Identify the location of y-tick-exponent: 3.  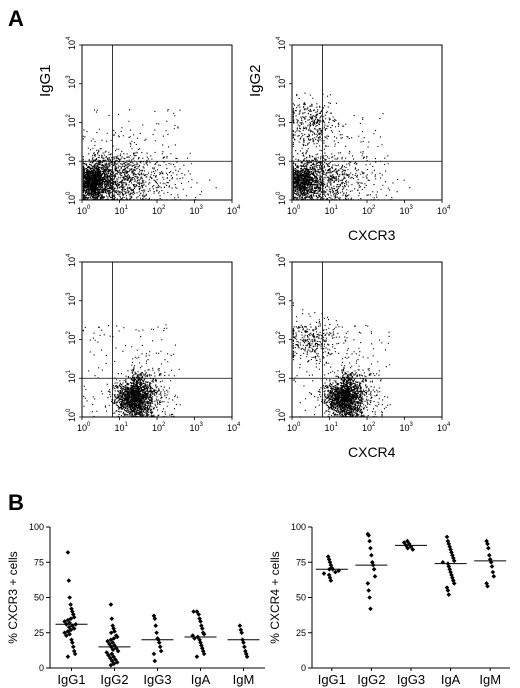
(279, 294).